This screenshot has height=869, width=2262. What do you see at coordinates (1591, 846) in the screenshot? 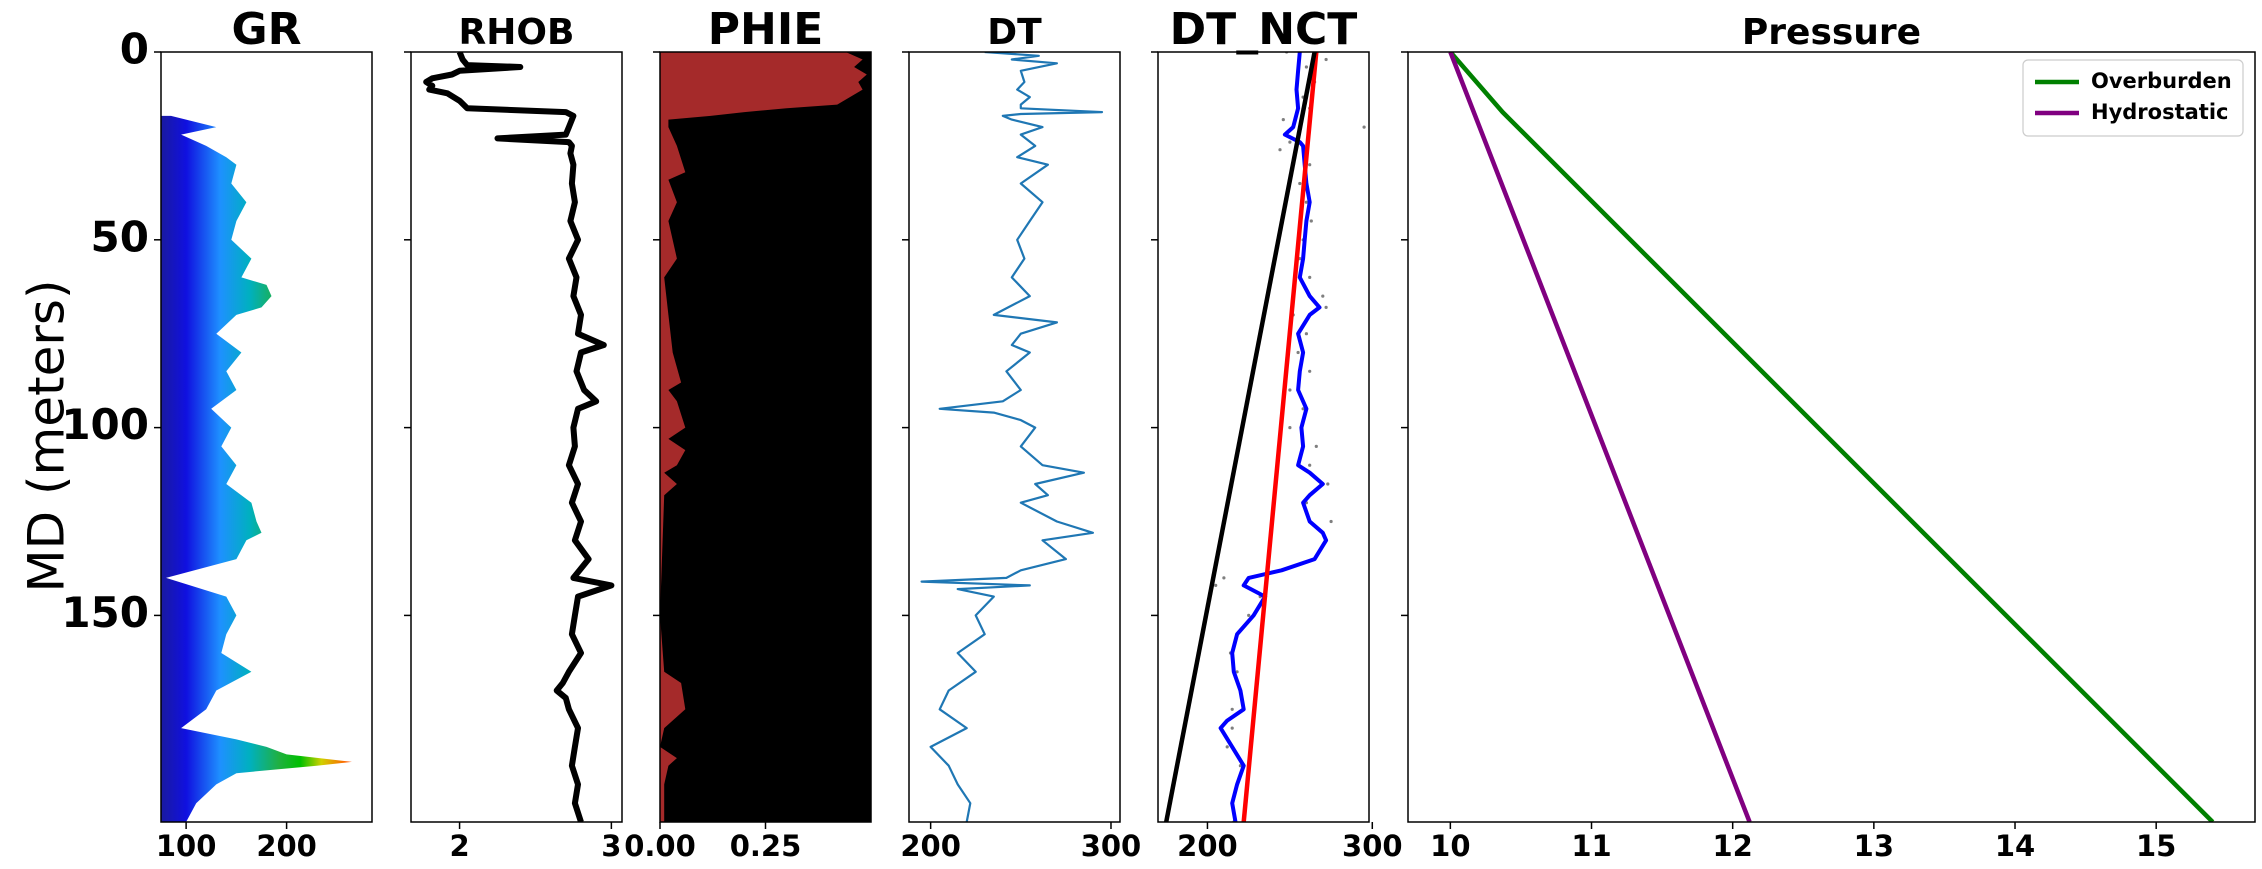
I see `x-tick-label: 11` at bounding box center [1591, 846].